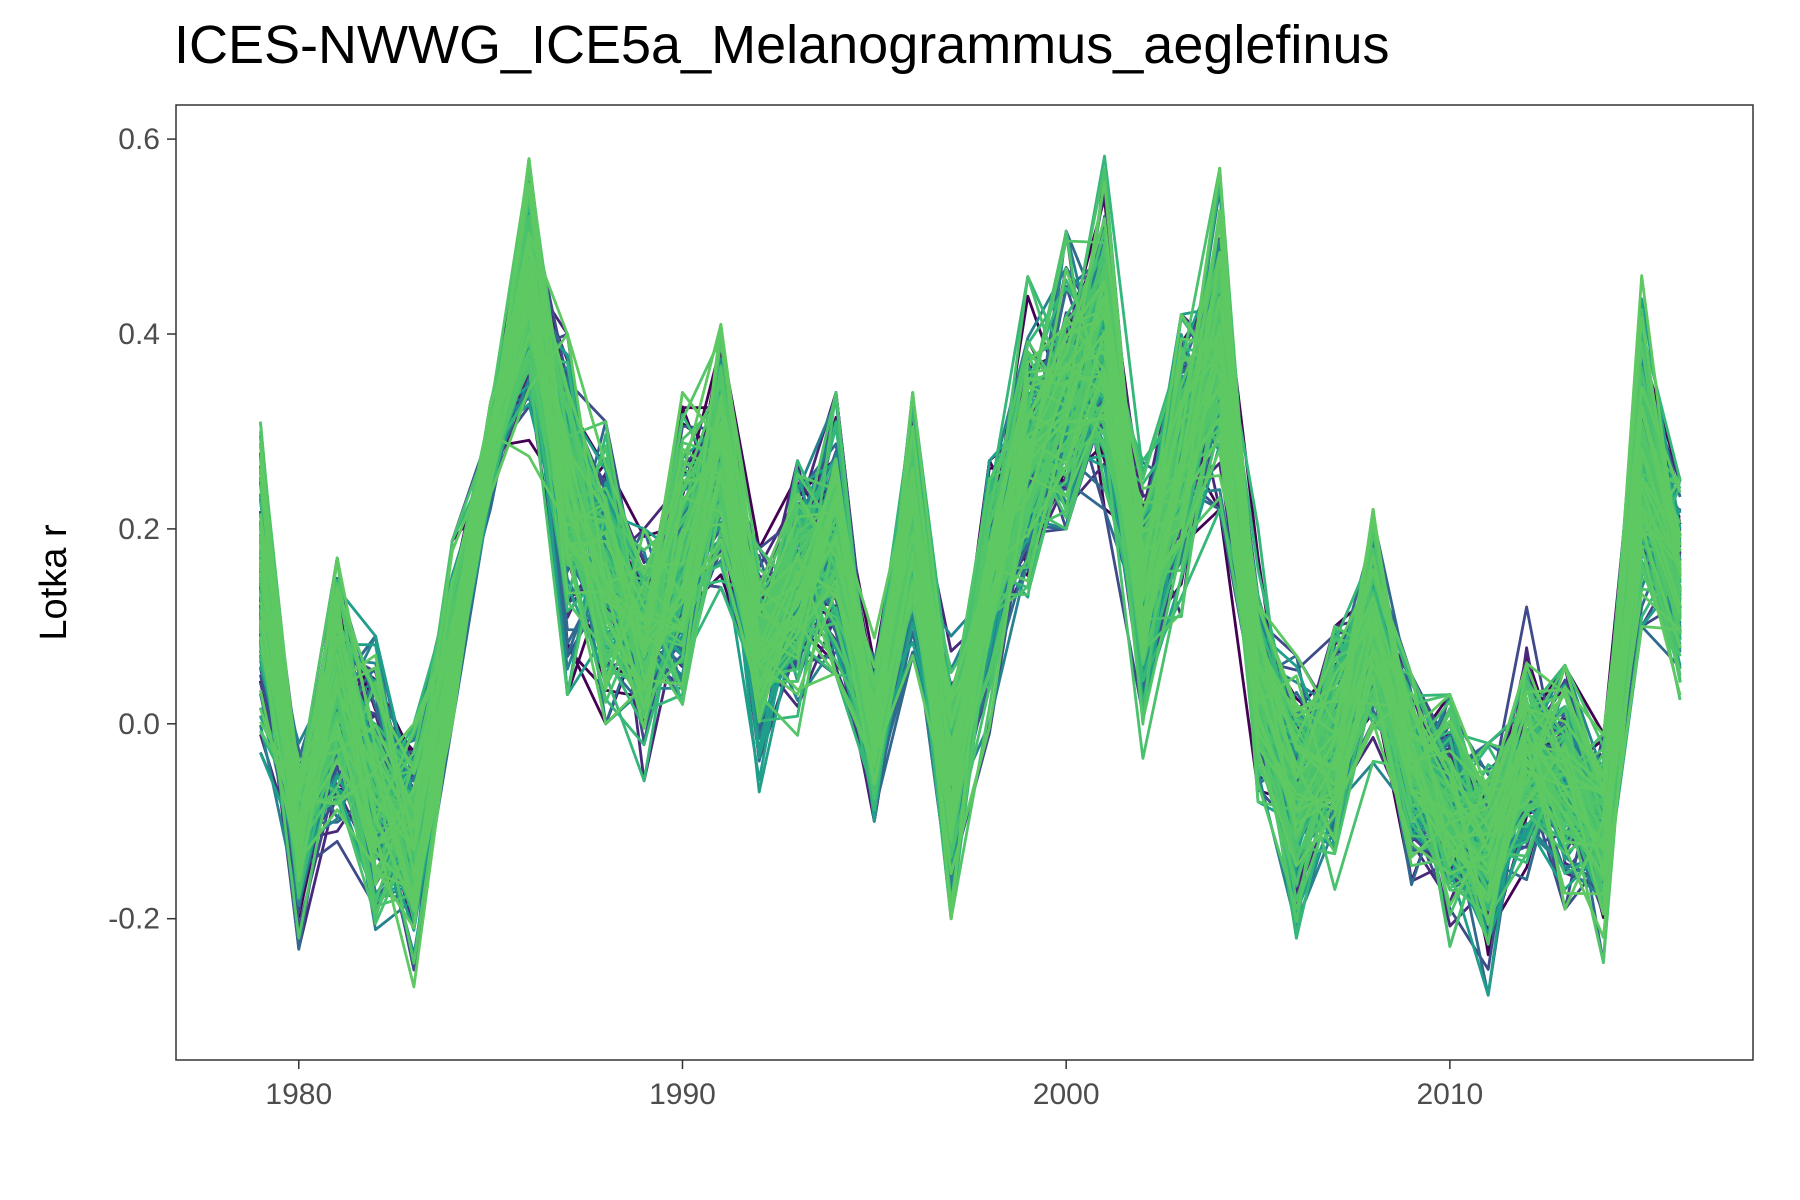 The height and width of the screenshot is (1200, 1800). I want to click on x-tick-label: 2000, so click(1066, 1094).